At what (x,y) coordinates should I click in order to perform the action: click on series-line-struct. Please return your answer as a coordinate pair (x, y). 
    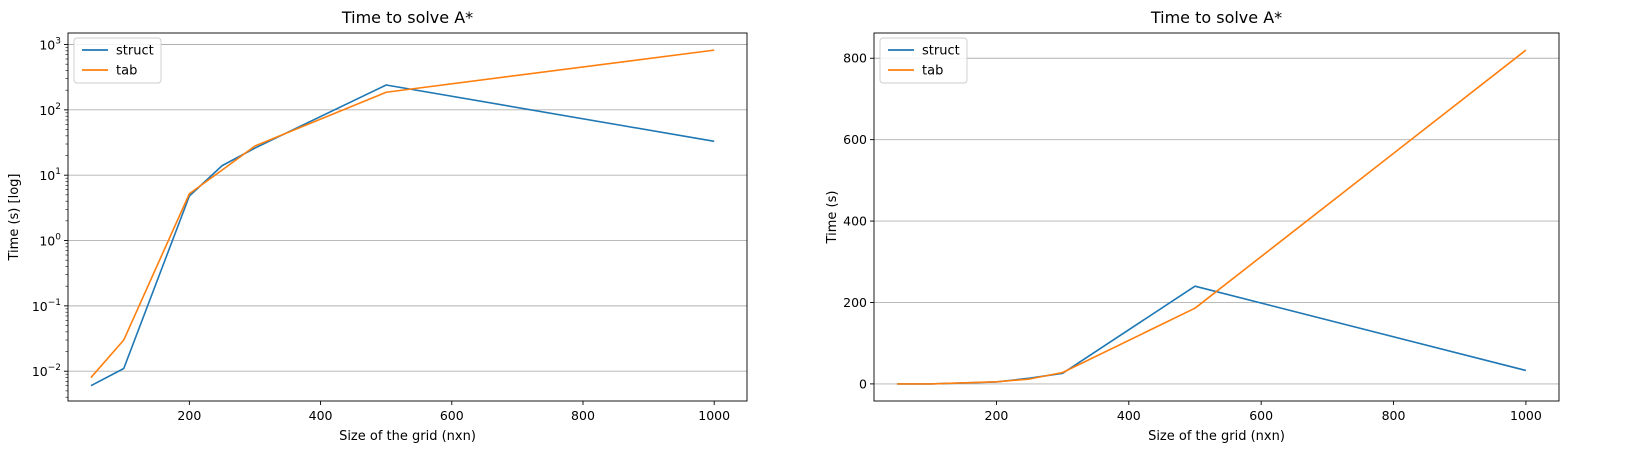
    Looking at the image, I should click on (1212, 335).